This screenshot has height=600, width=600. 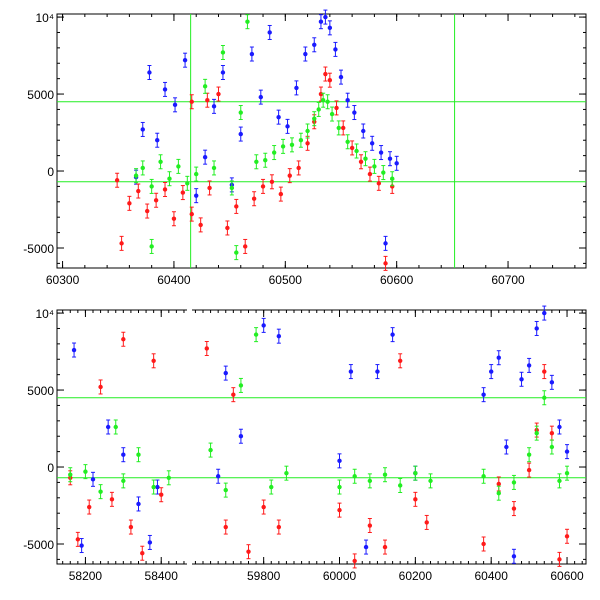 What do you see at coordinates (162, 576) in the screenshot?
I see `x-tick-label: 58400` at bounding box center [162, 576].